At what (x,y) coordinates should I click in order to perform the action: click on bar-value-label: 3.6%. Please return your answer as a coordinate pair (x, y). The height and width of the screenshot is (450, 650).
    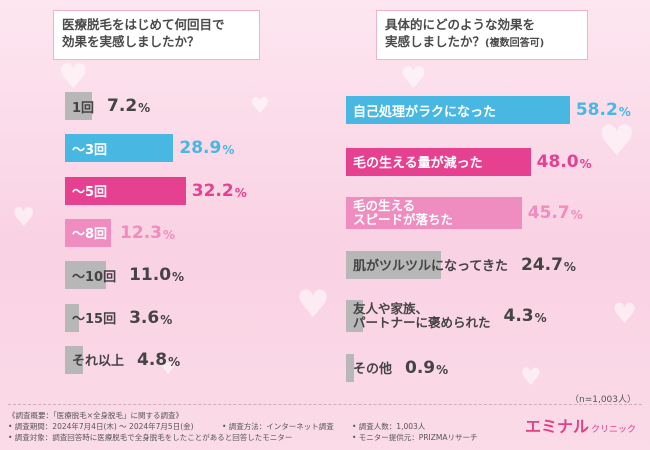
    Looking at the image, I should click on (150, 318).